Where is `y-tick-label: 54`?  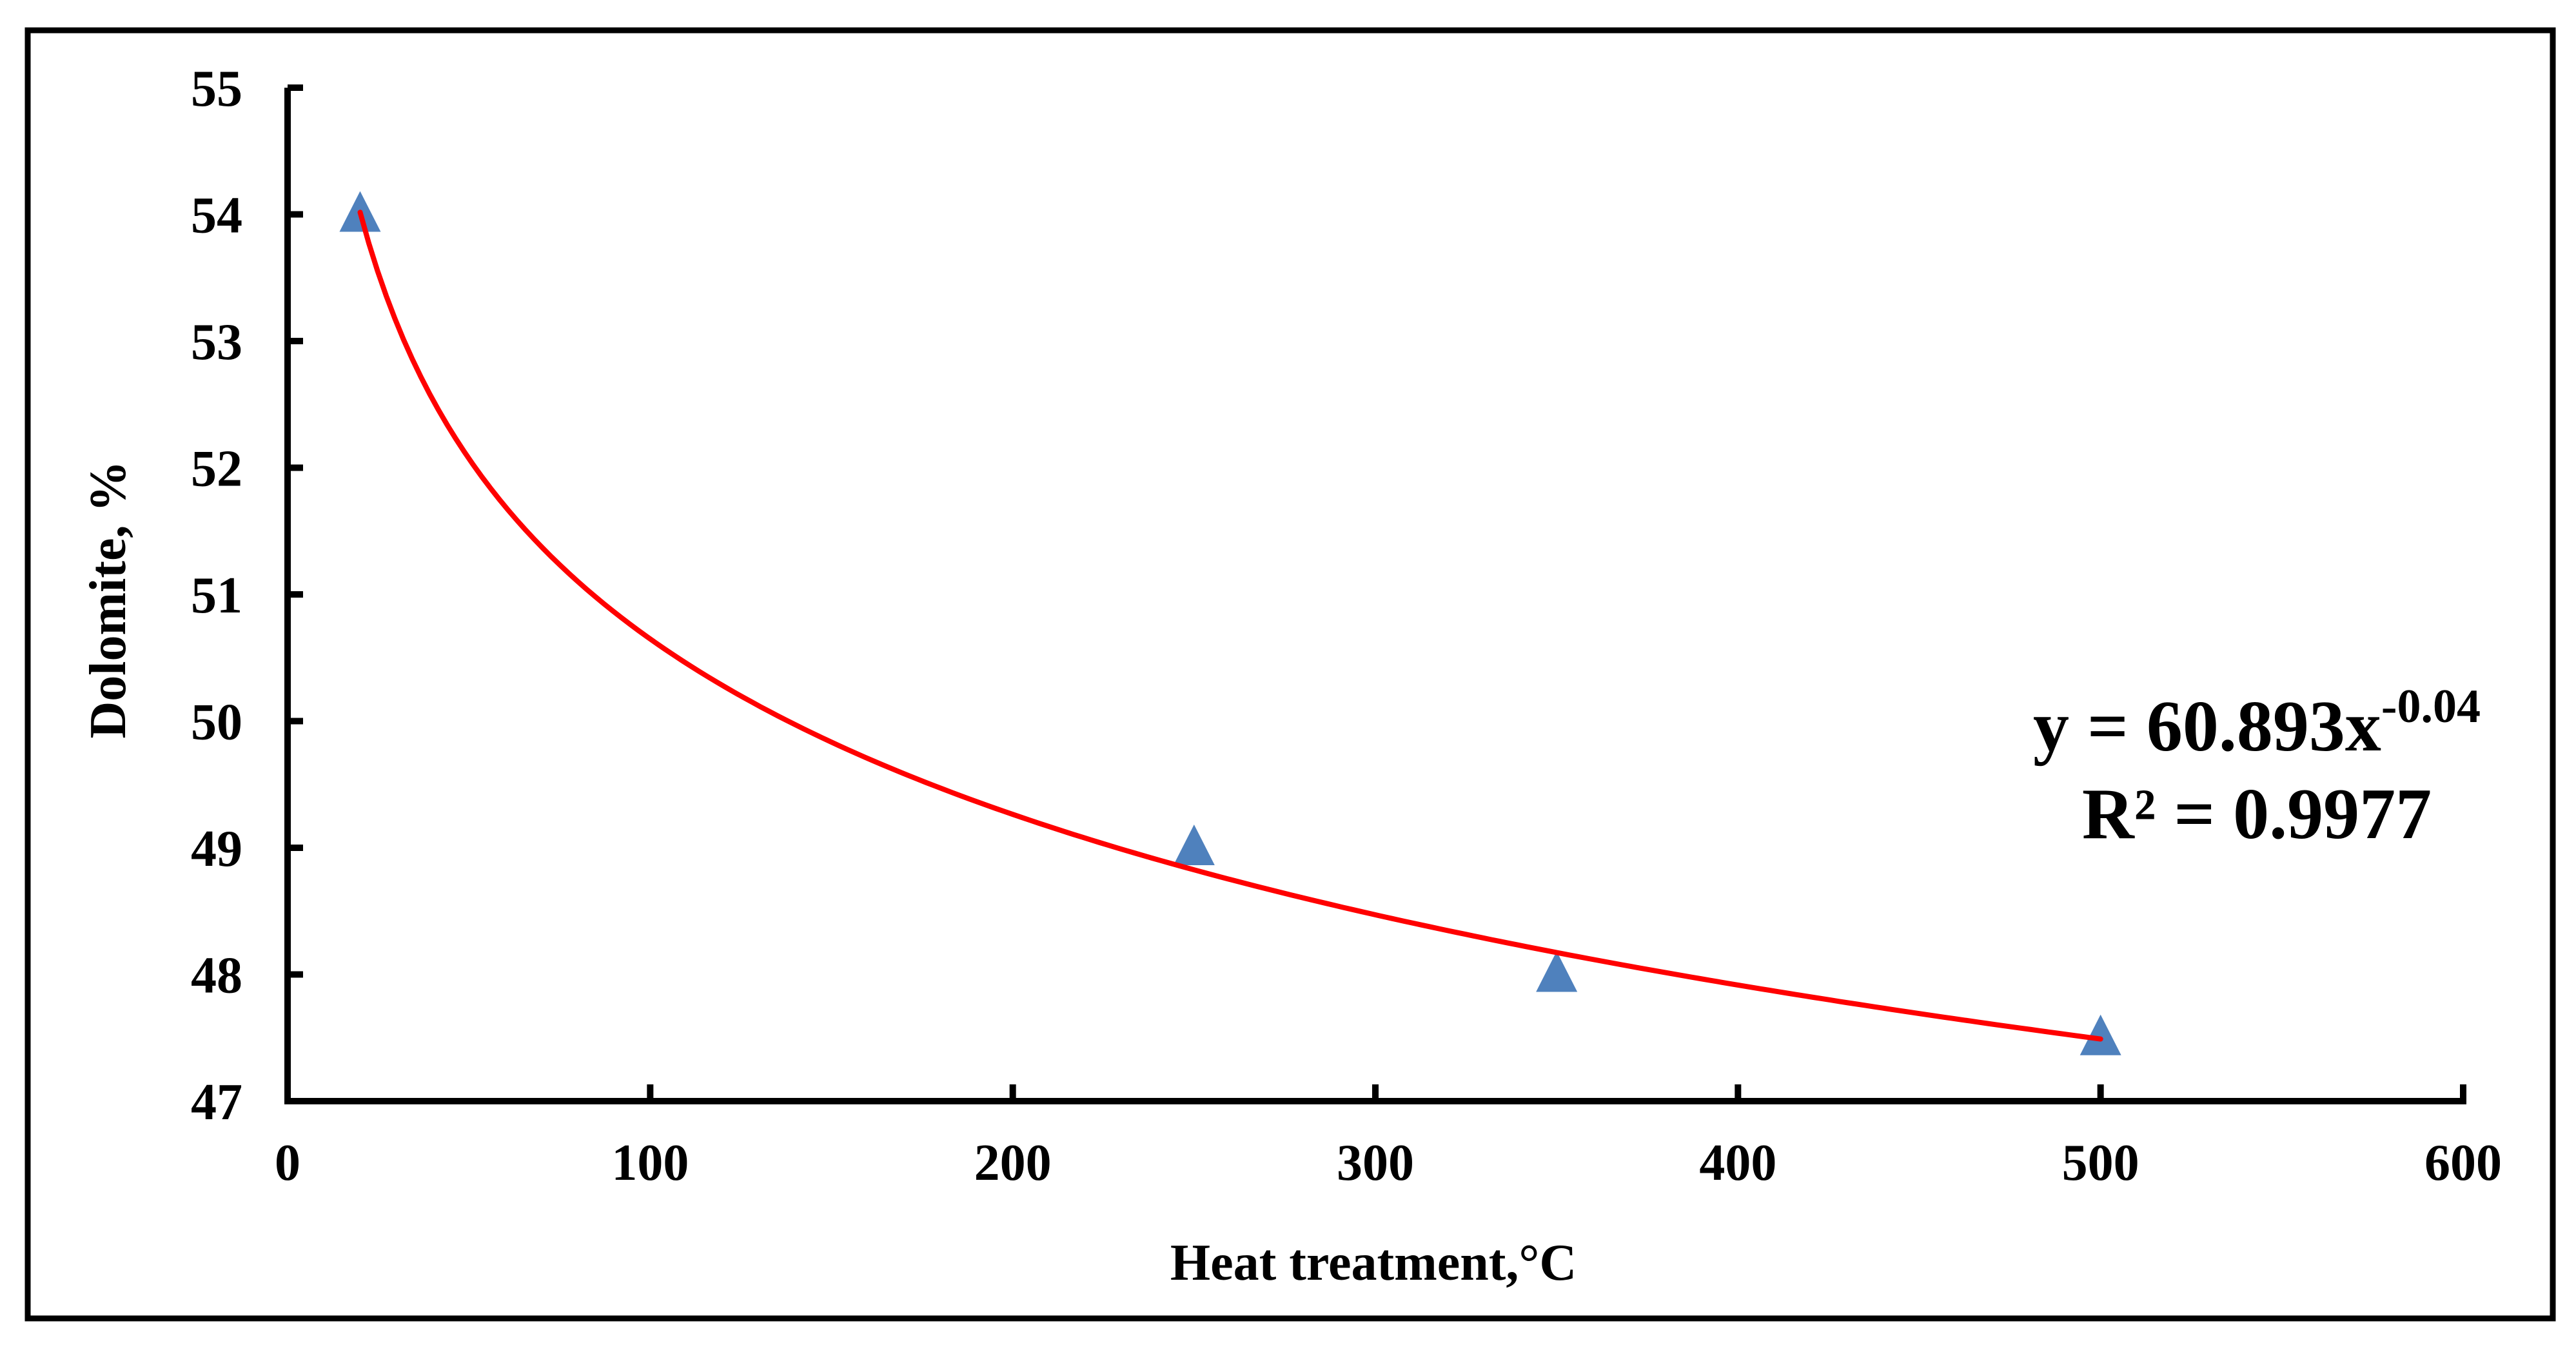 y-tick-label: 54 is located at coordinates (216, 216).